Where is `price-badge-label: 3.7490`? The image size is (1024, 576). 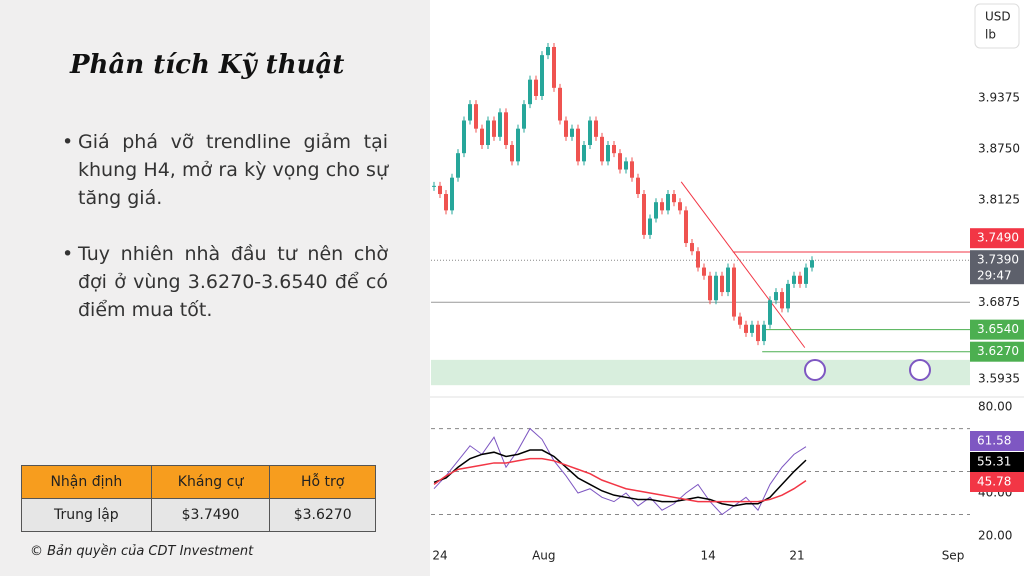
price-badge-label: 3.7490 is located at coordinates (998, 238).